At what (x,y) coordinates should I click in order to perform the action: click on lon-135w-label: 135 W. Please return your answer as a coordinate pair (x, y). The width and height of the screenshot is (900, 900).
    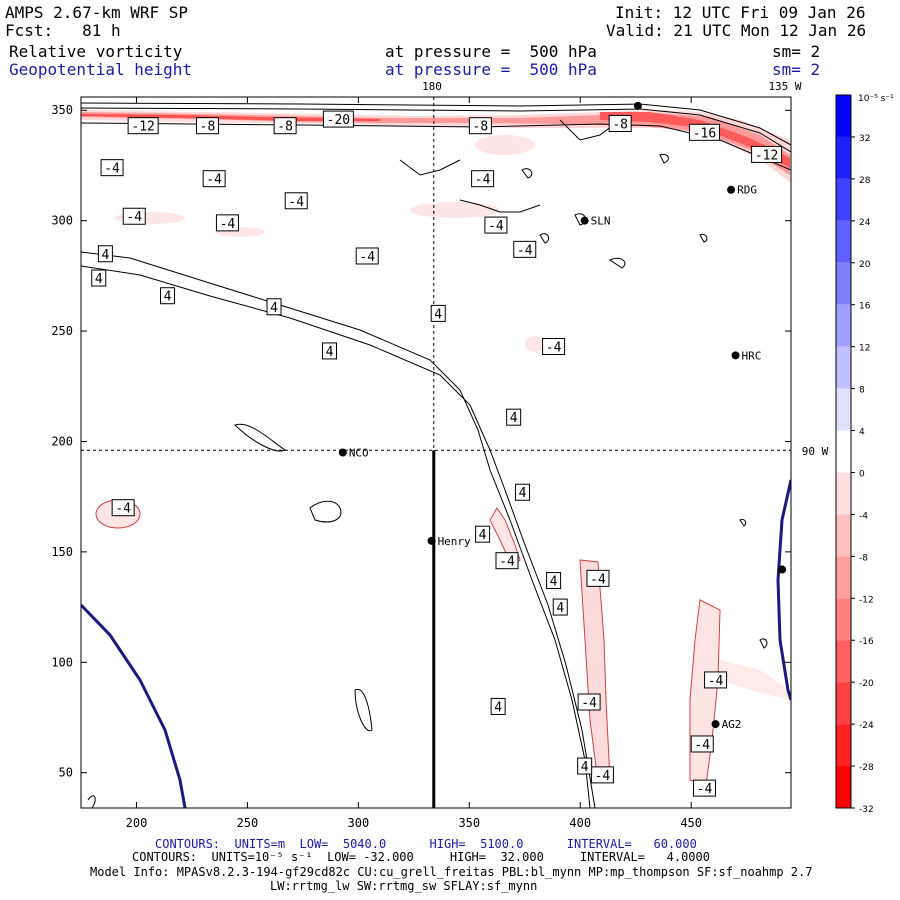
    Looking at the image, I should click on (784, 86).